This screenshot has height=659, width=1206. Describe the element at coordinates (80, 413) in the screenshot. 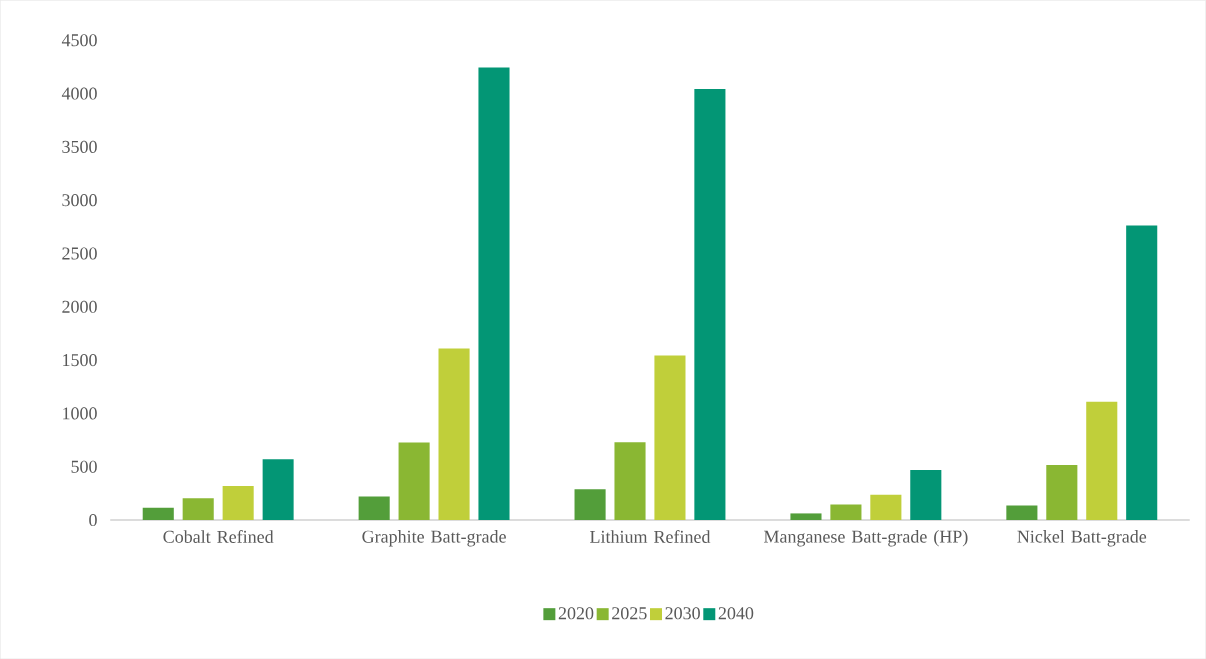

I see `y-tick-label: 1000` at that location.